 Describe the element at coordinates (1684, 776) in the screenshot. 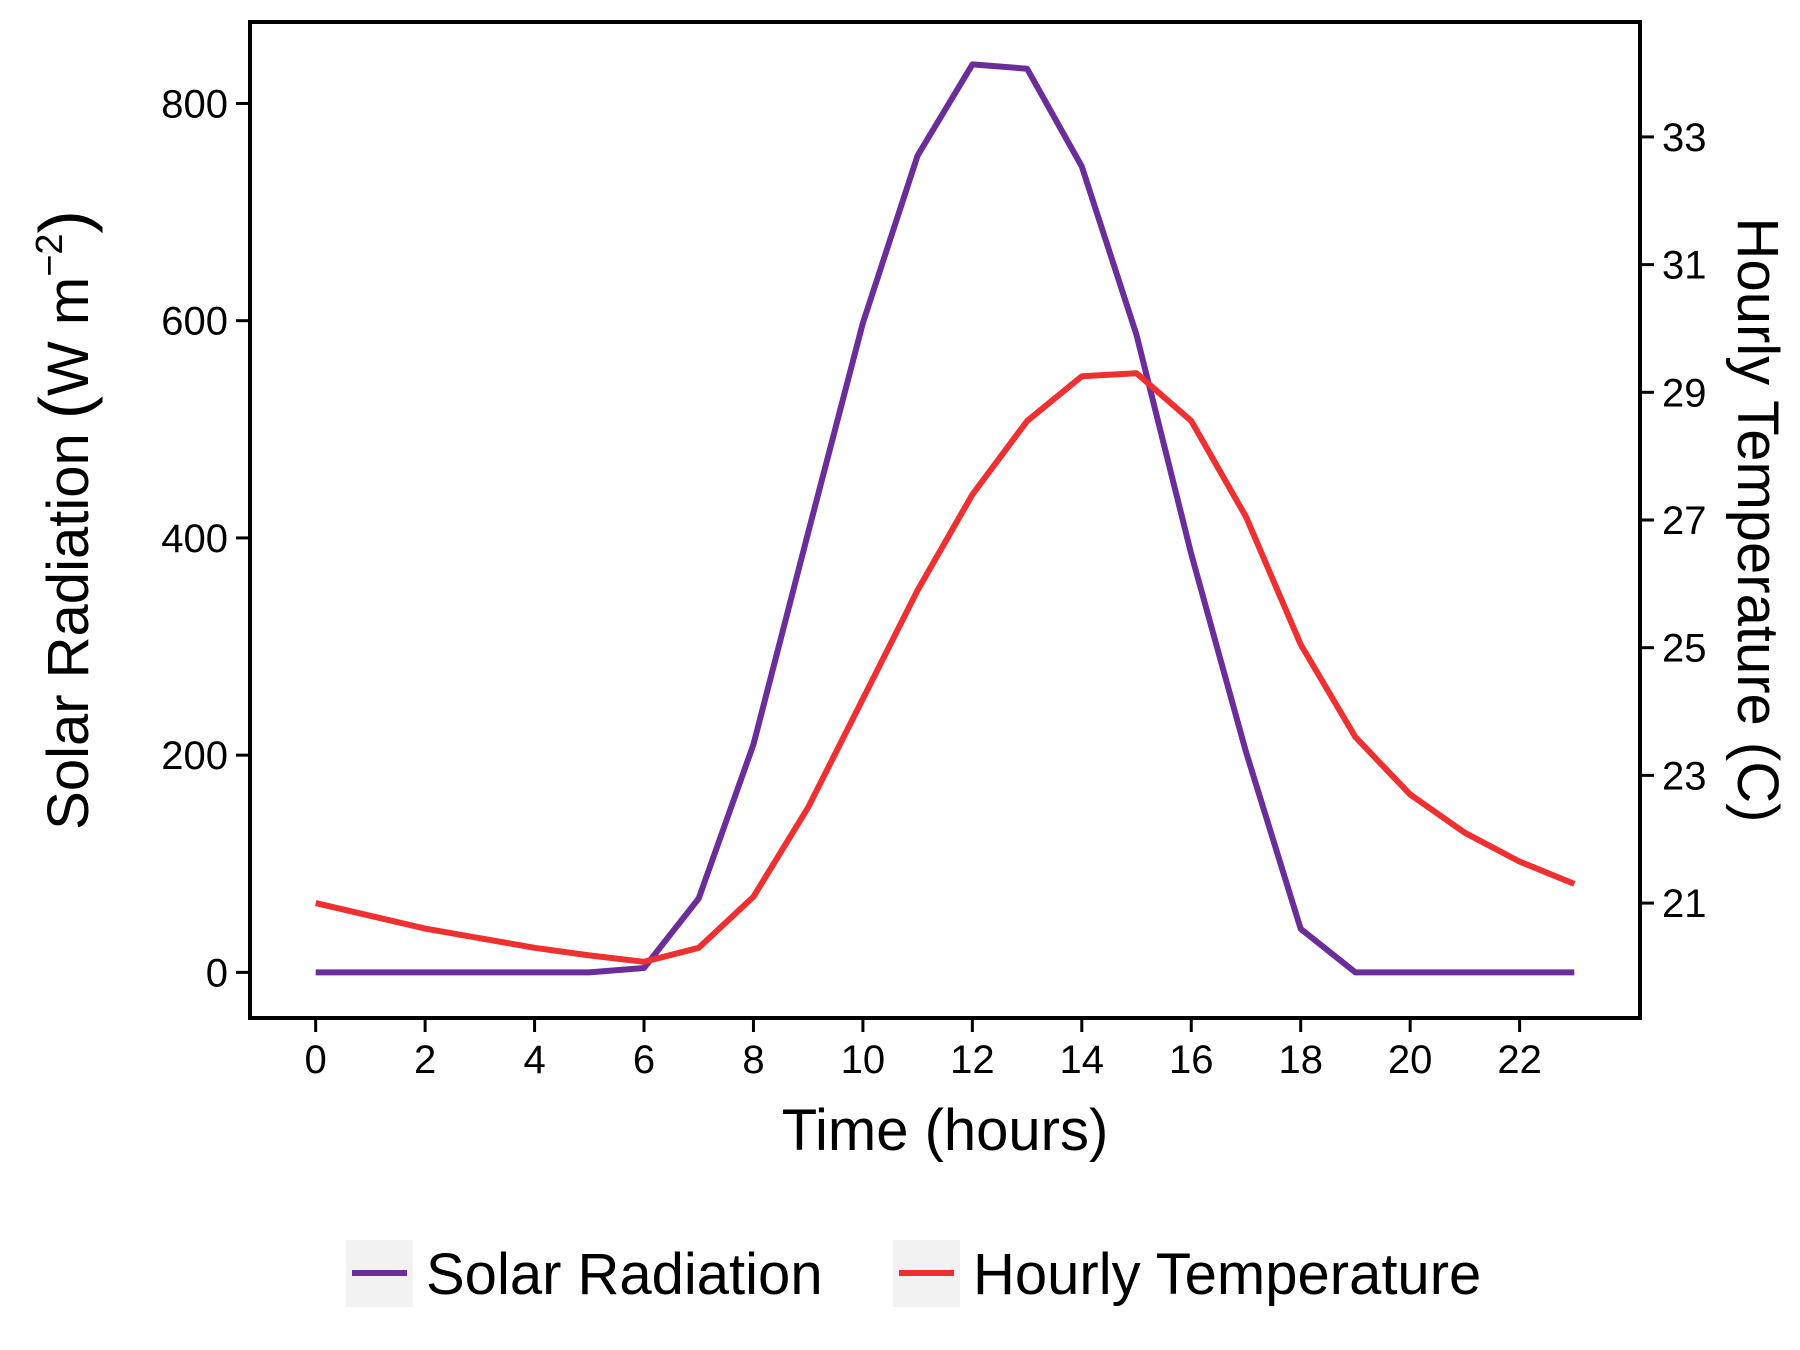

I see `y-right-tick-label: 23` at that location.